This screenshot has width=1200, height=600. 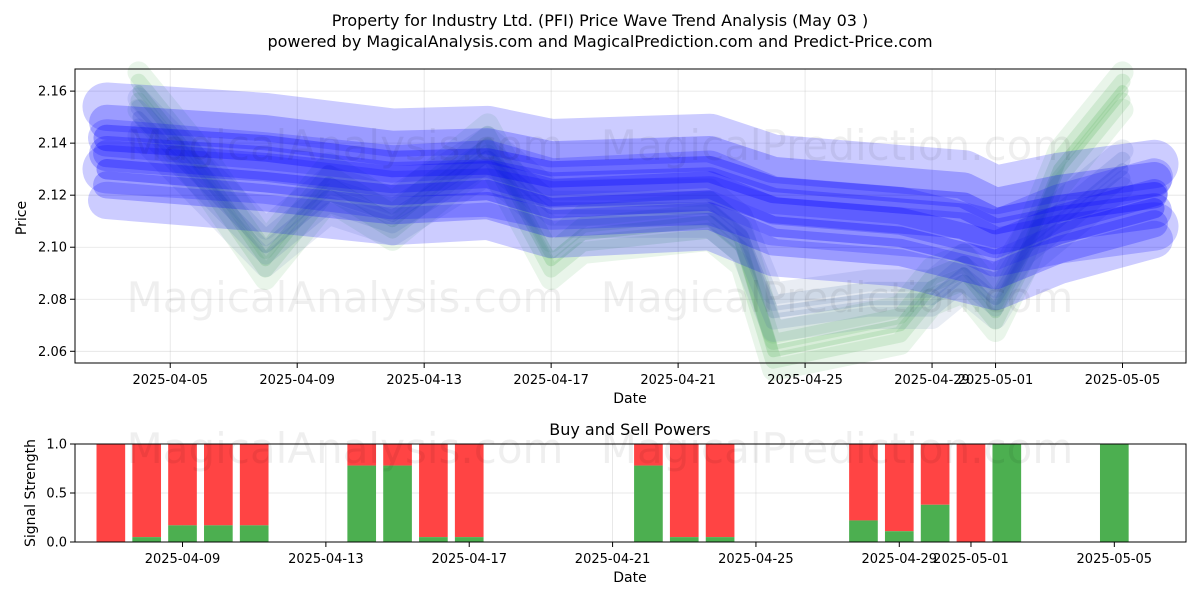 What do you see at coordinates (56, 445) in the screenshot?
I see `y-tick-label: 1.0` at bounding box center [56, 445].